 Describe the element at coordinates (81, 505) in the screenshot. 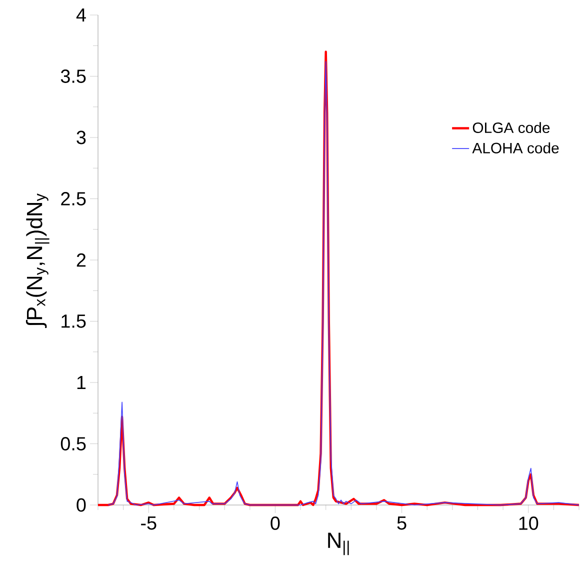

I see `y-tick-label: 0` at that location.